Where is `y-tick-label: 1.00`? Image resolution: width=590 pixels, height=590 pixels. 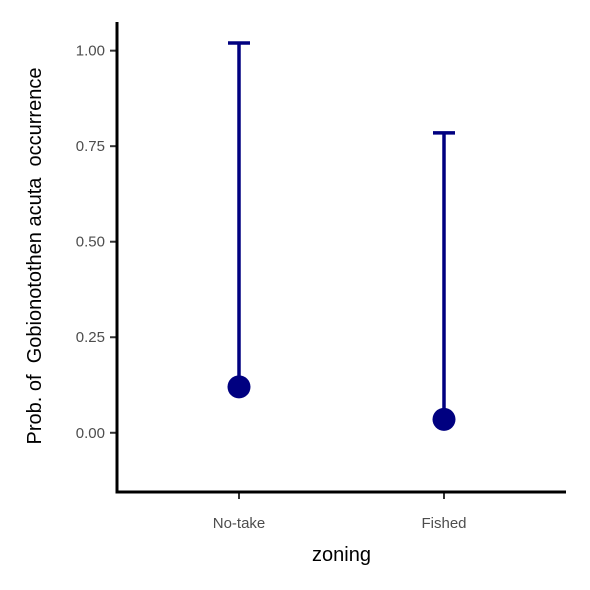 y-tick-label: 1.00 is located at coordinates (90, 51).